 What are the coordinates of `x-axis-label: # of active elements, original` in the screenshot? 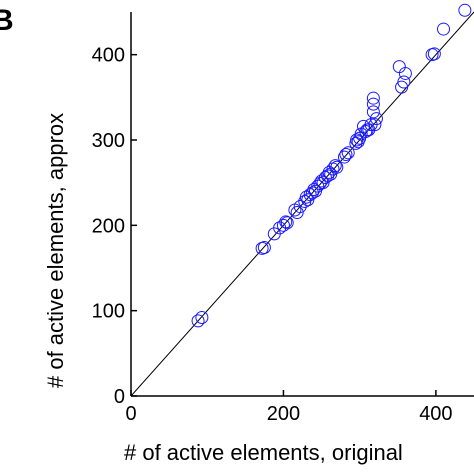 It's located at (263, 452).